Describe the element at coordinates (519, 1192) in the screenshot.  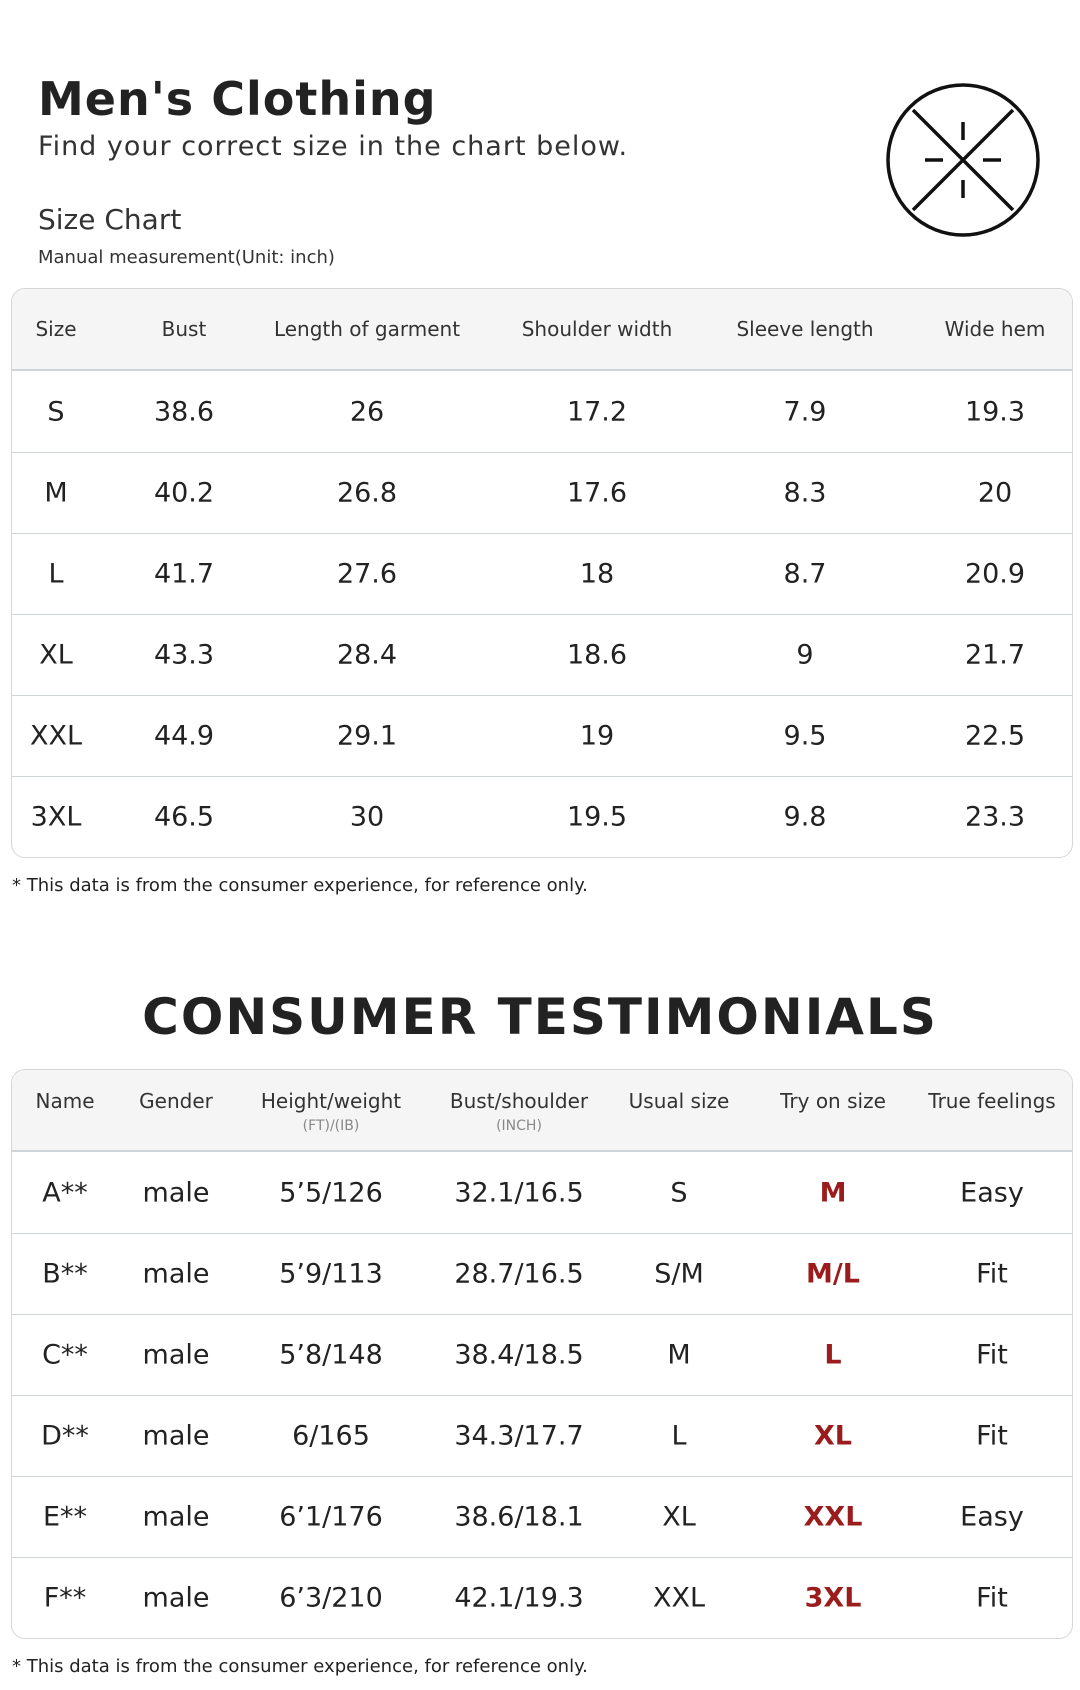
I see `table-cell: 32.1/16.5` at that location.